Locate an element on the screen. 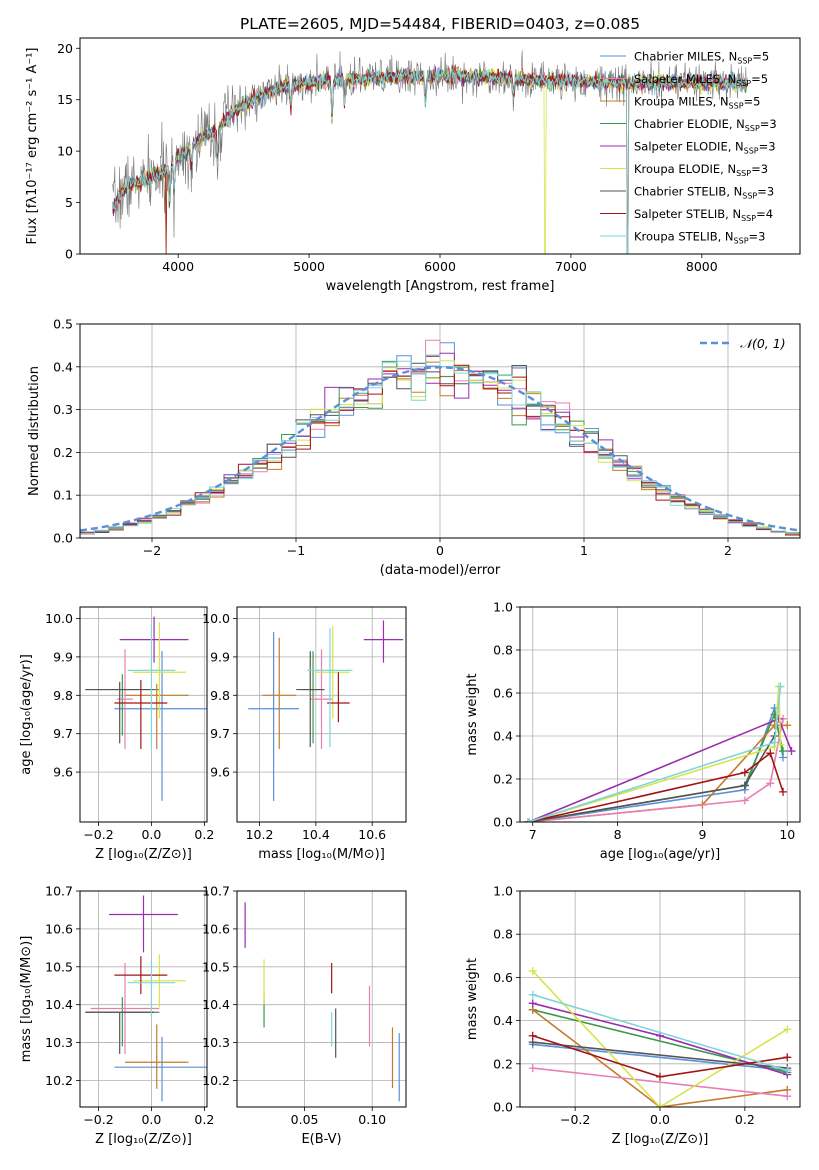 This screenshot has width=819, height=1170. age-vs-Z-xlabel: Z [log₁₀(Z/Z⊙)] is located at coordinates (143, 854).